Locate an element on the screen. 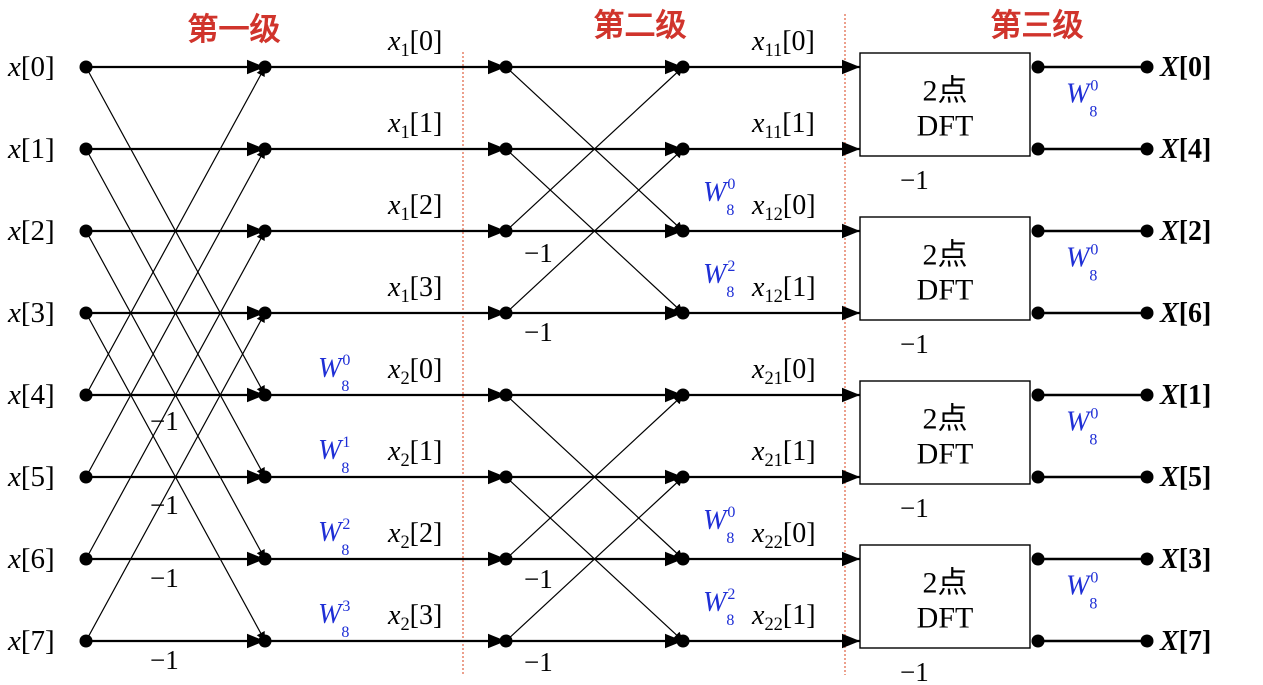 This screenshot has width=1263, height=685. input-label: x[7] is located at coordinates (31, 641).